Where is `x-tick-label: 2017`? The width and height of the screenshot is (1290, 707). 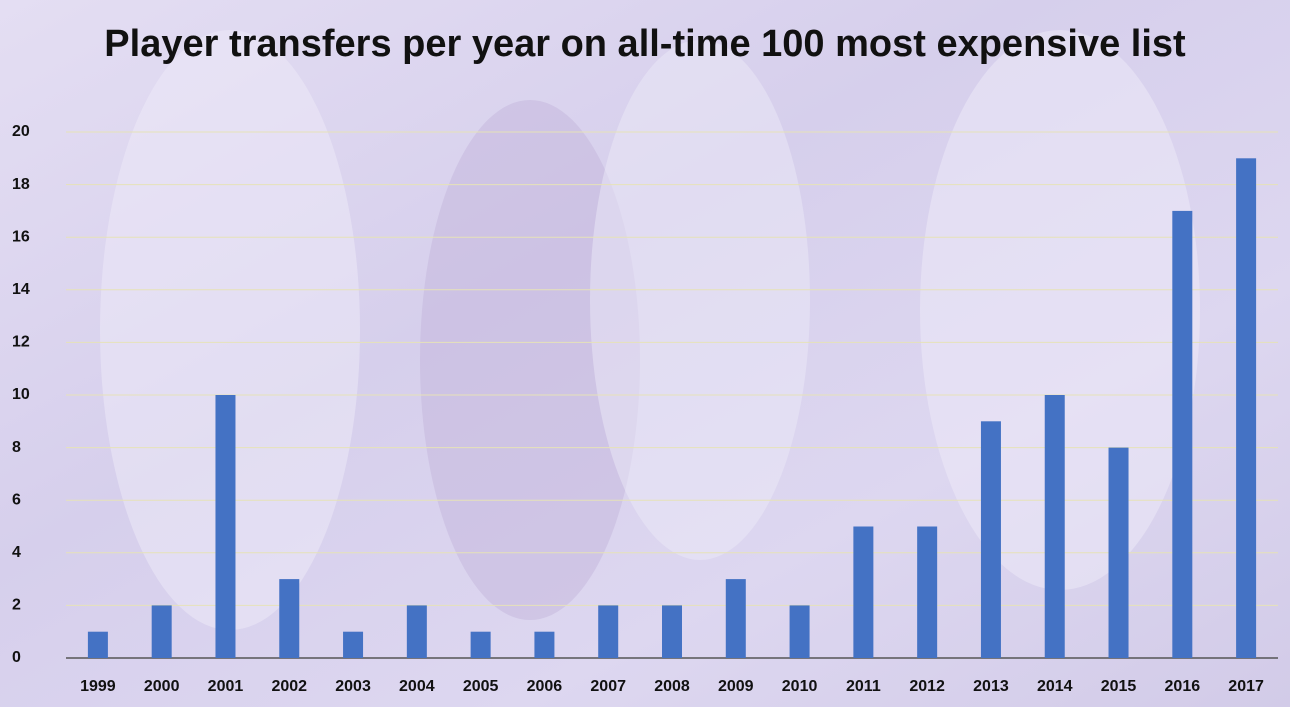 x-tick-label: 2017 is located at coordinates (1246, 686).